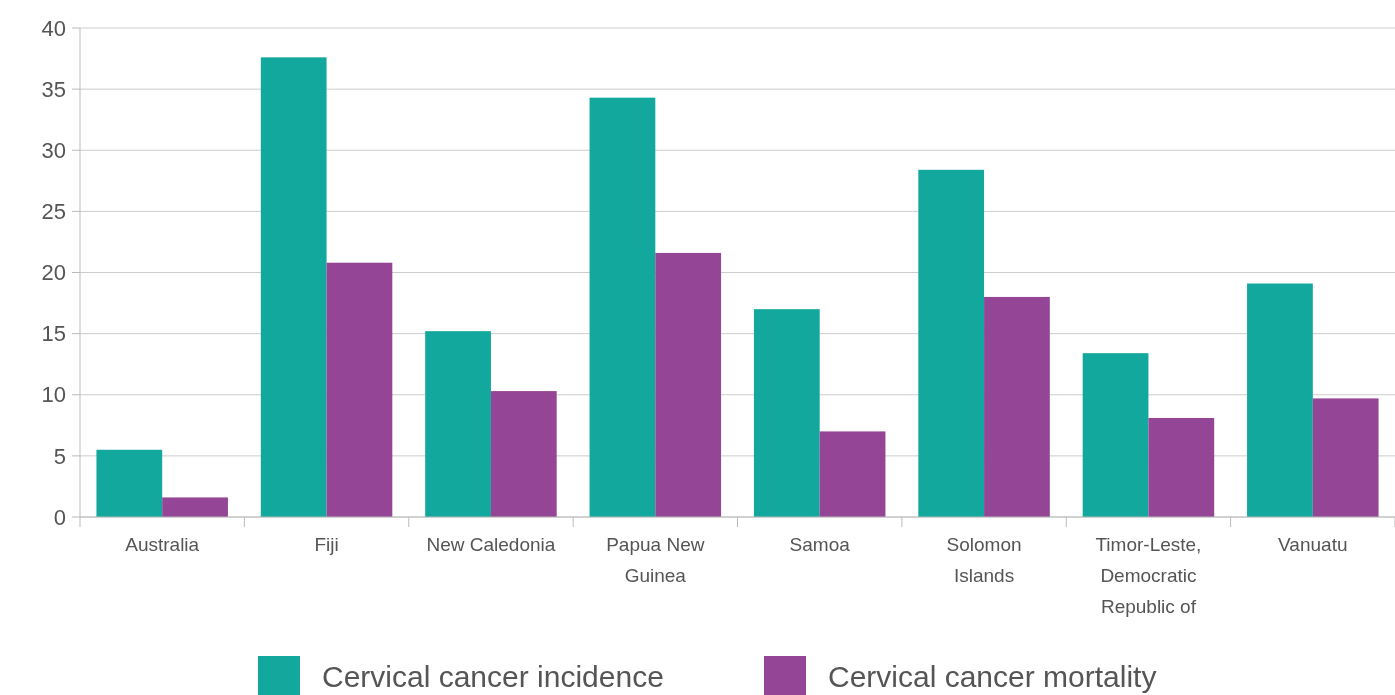 This screenshot has width=1395, height=695. Describe the element at coordinates (1313, 544) in the screenshot. I see `x-tick-label: Vanuatu` at that location.